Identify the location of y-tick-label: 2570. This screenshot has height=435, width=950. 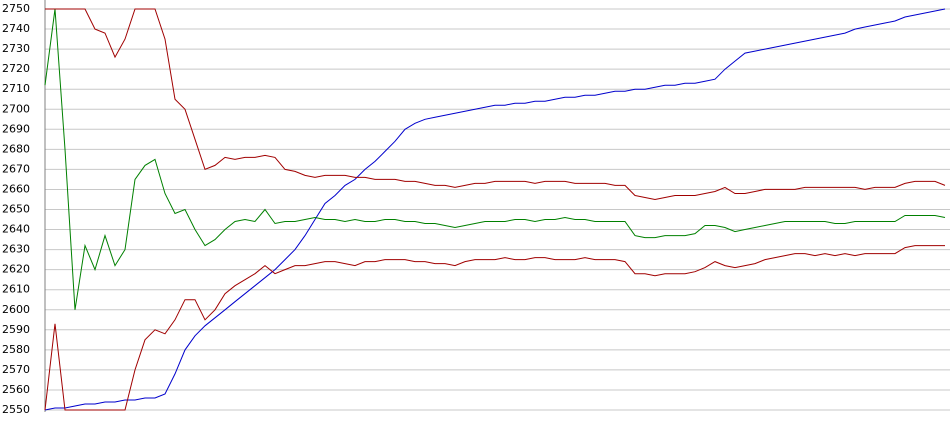
(16, 369).